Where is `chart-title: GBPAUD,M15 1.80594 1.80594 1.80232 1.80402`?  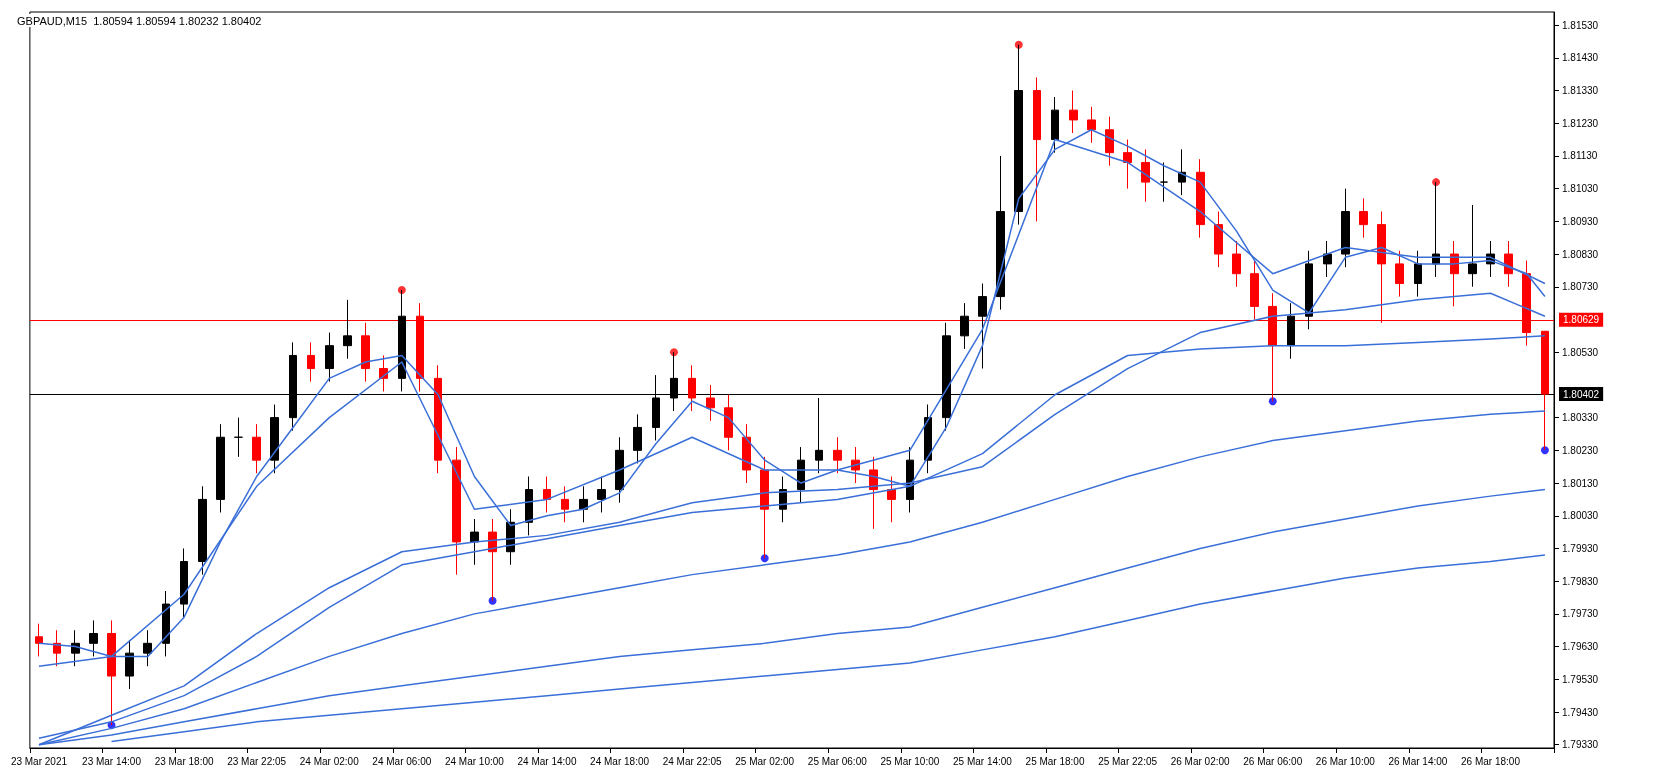
chart-title: GBPAUD,M15 1.80594 1.80594 1.80232 1.80402 is located at coordinates (139, 20).